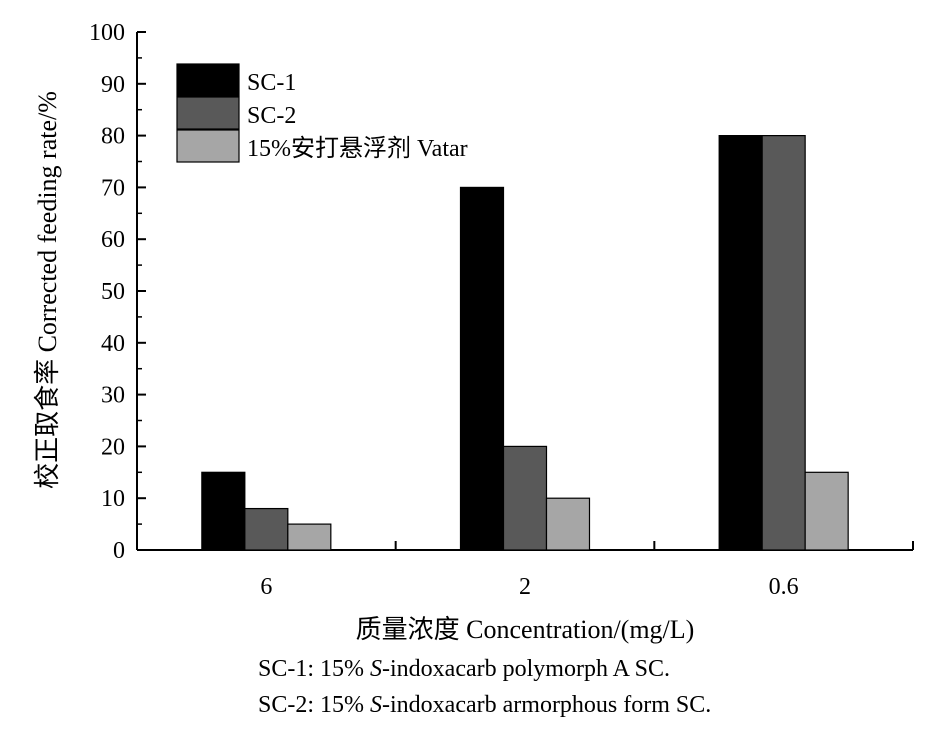 Image resolution: width=945 pixels, height=731 pixels. I want to click on footnote-sc2-rest: -indoxacarb armorphous form SC., so click(547, 705).